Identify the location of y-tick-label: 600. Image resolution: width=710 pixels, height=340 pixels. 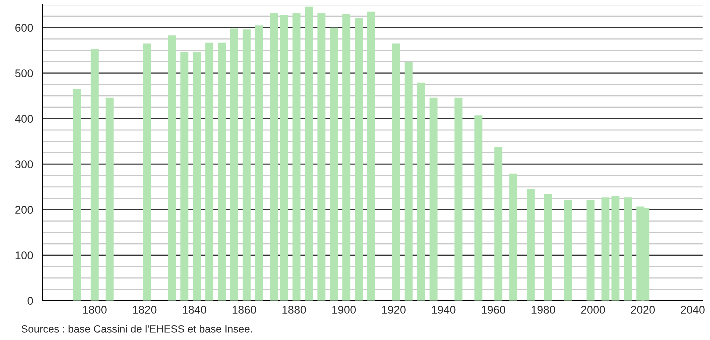
(25, 28).